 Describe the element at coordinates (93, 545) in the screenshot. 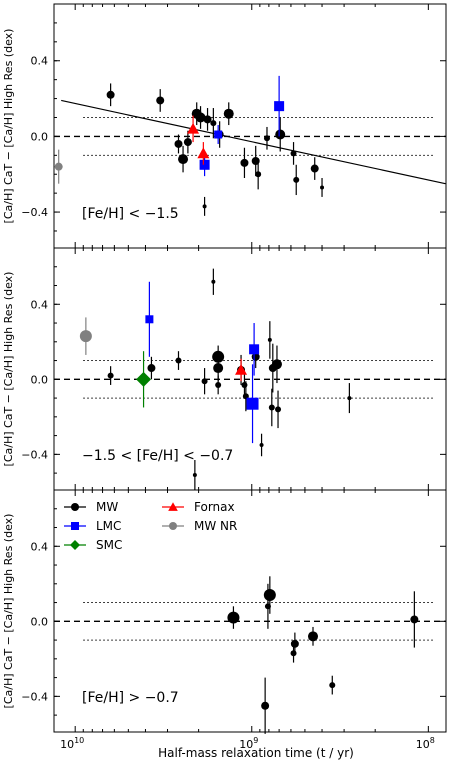

I see `legend-entry: SMC` at that location.